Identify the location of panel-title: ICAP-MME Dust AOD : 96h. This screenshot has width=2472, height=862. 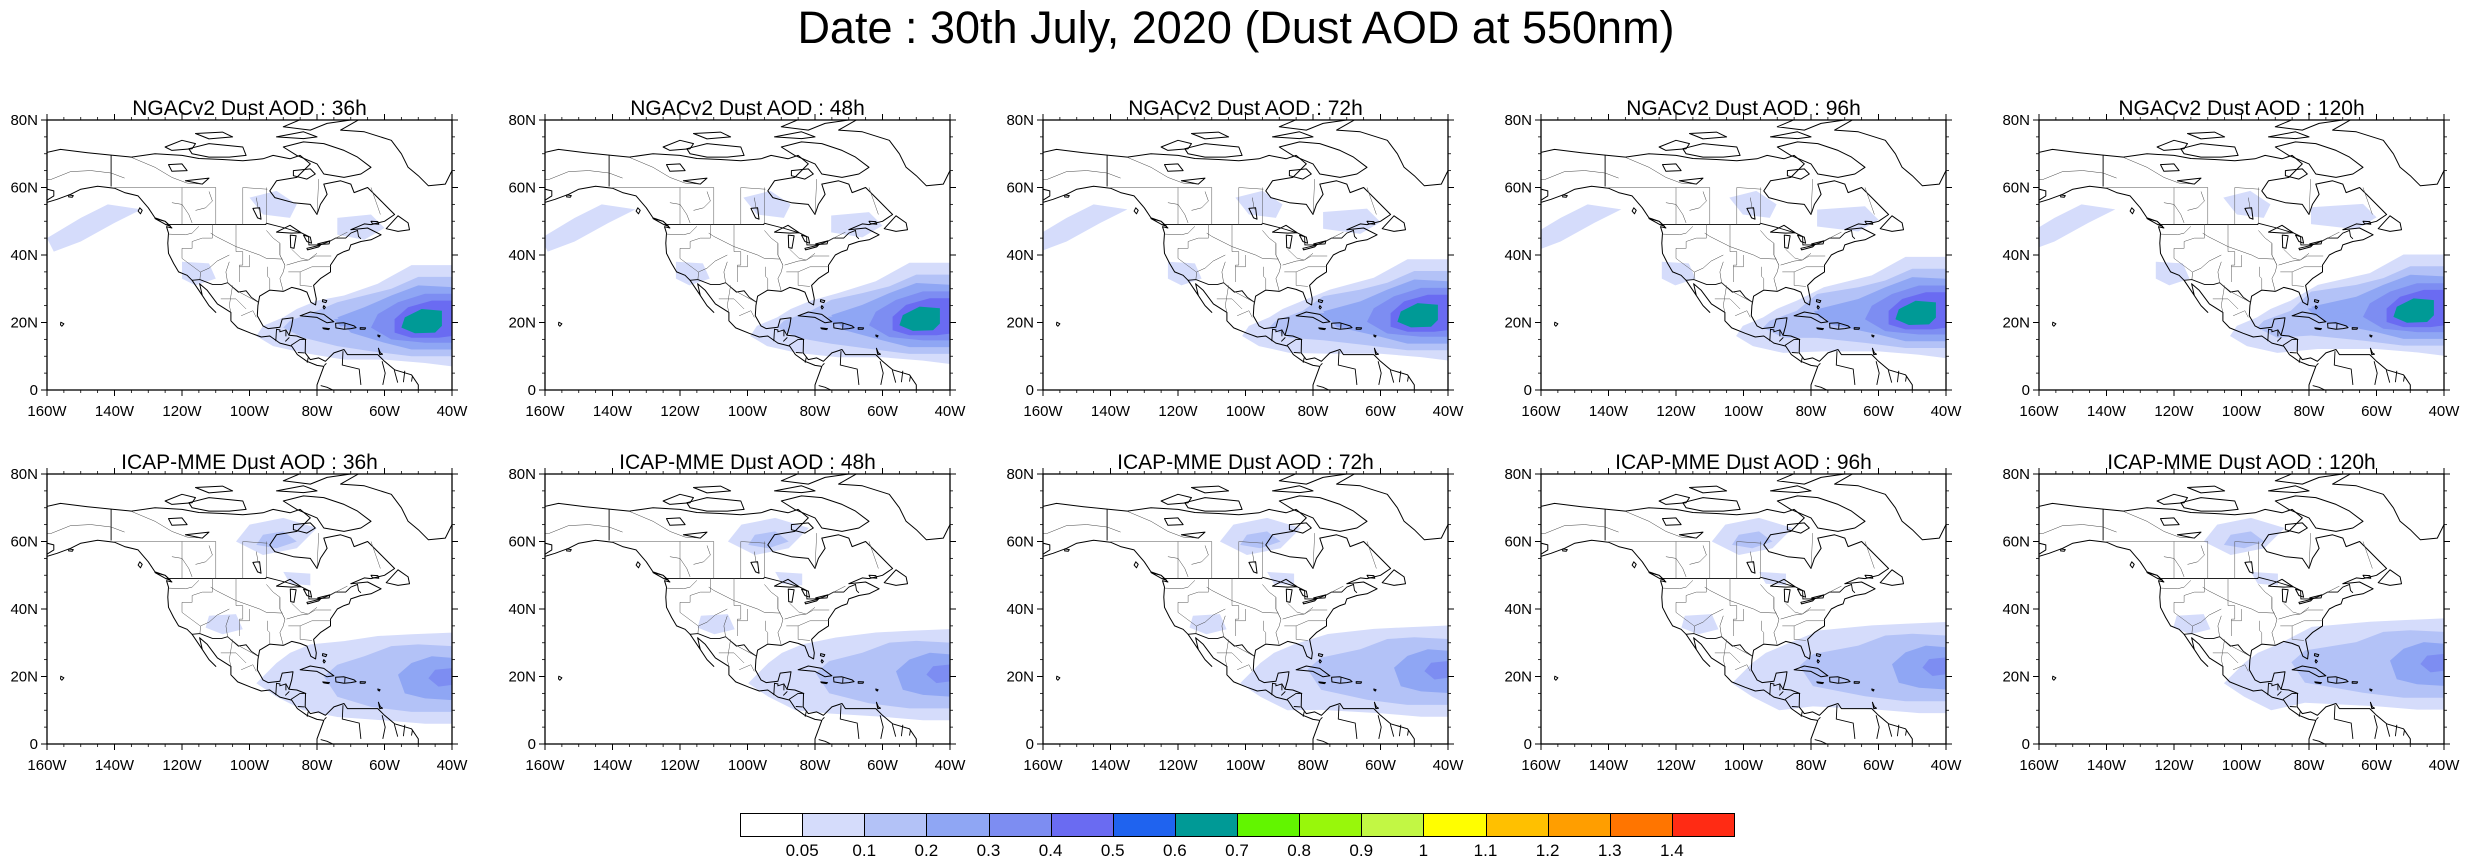
(1743, 462).